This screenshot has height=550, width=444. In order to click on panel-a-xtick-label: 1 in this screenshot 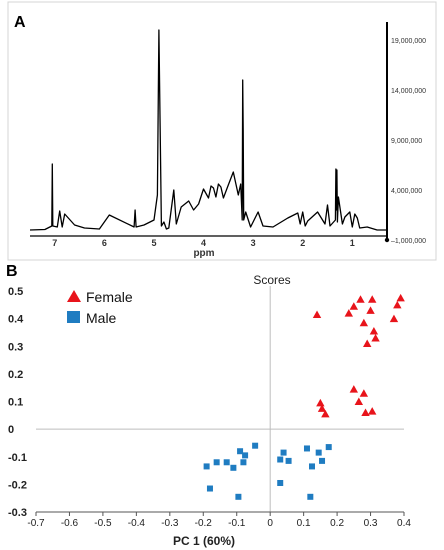, I will do `click(352, 243)`.